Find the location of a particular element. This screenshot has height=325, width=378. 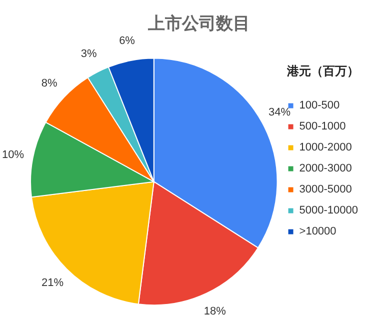

legend-title: 港元（百万） is located at coordinates (322, 71).